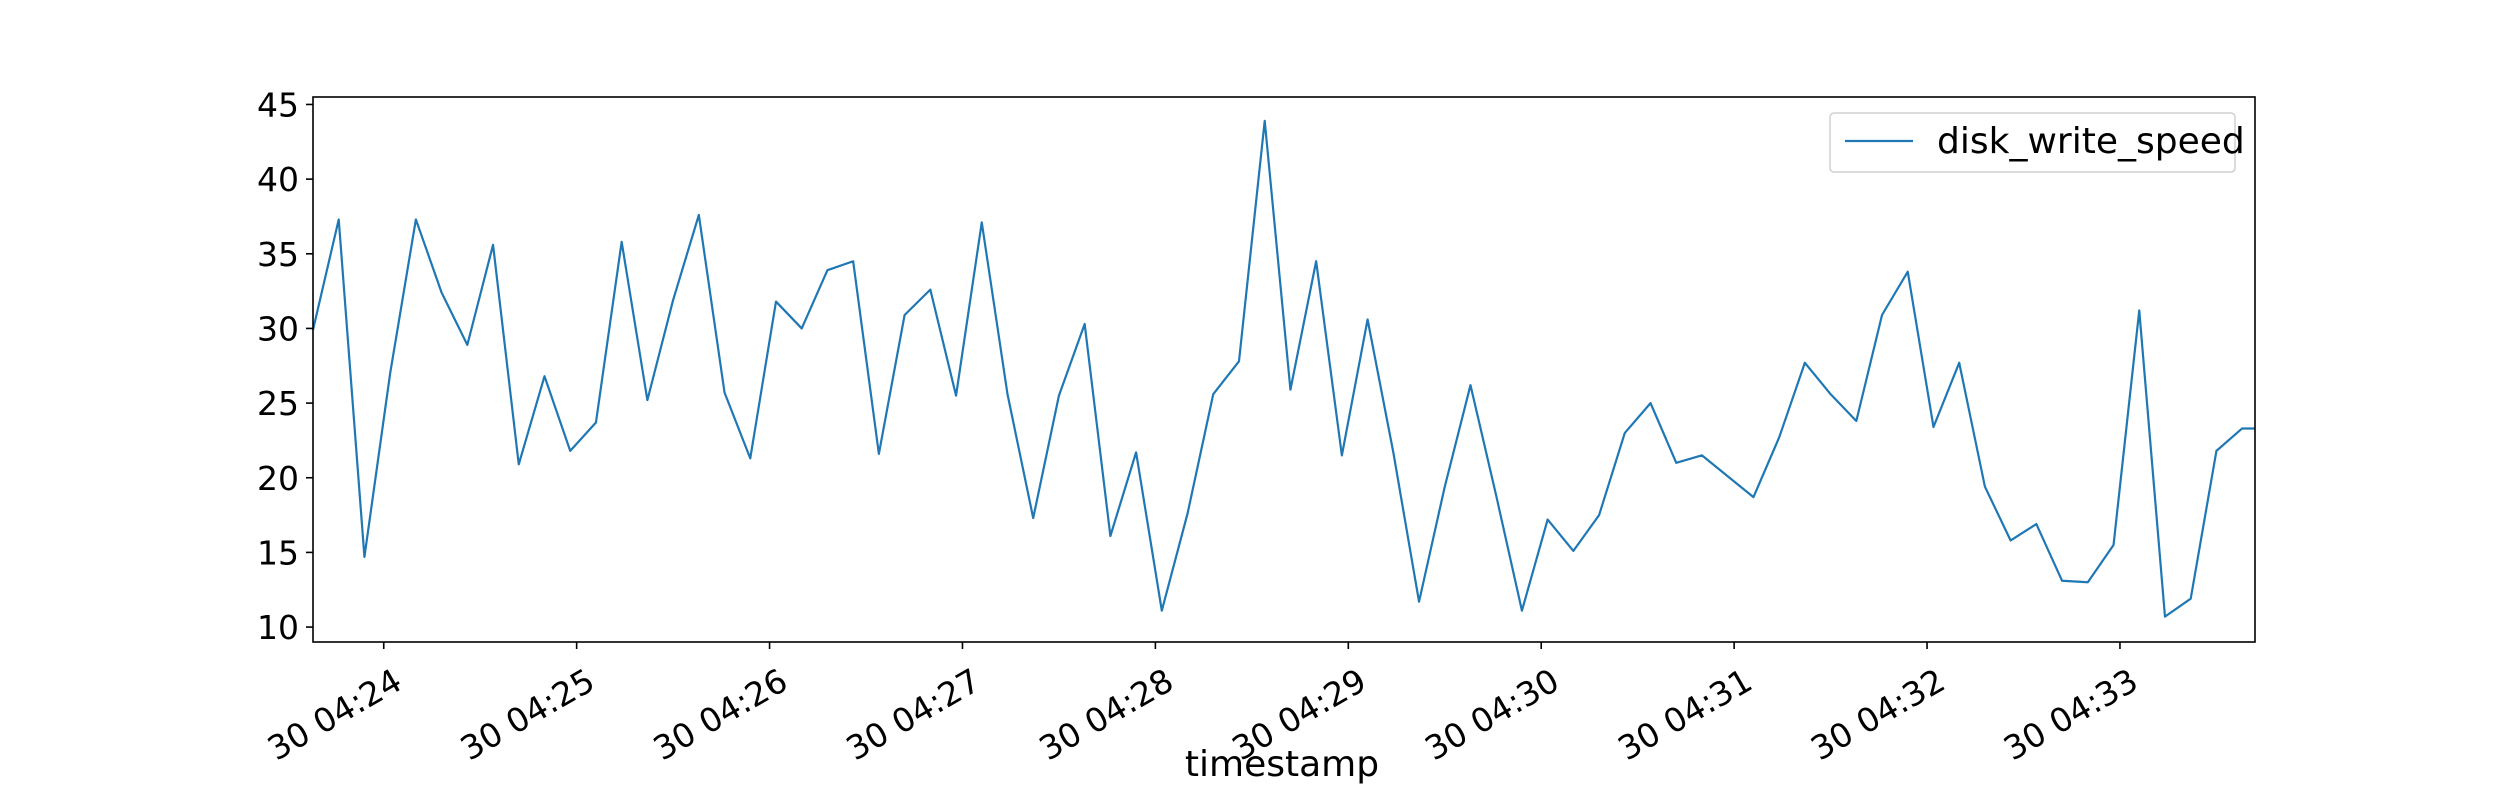 This screenshot has height=800, width=2500. I want to click on x-tick-label: 30 04:33, so click(2070, 715).